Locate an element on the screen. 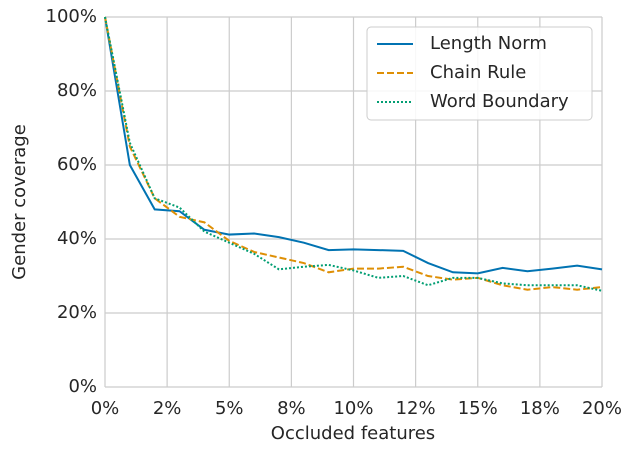 This screenshot has width=633, height=454. x-tick-label: 20% is located at coordinates (602, 408).